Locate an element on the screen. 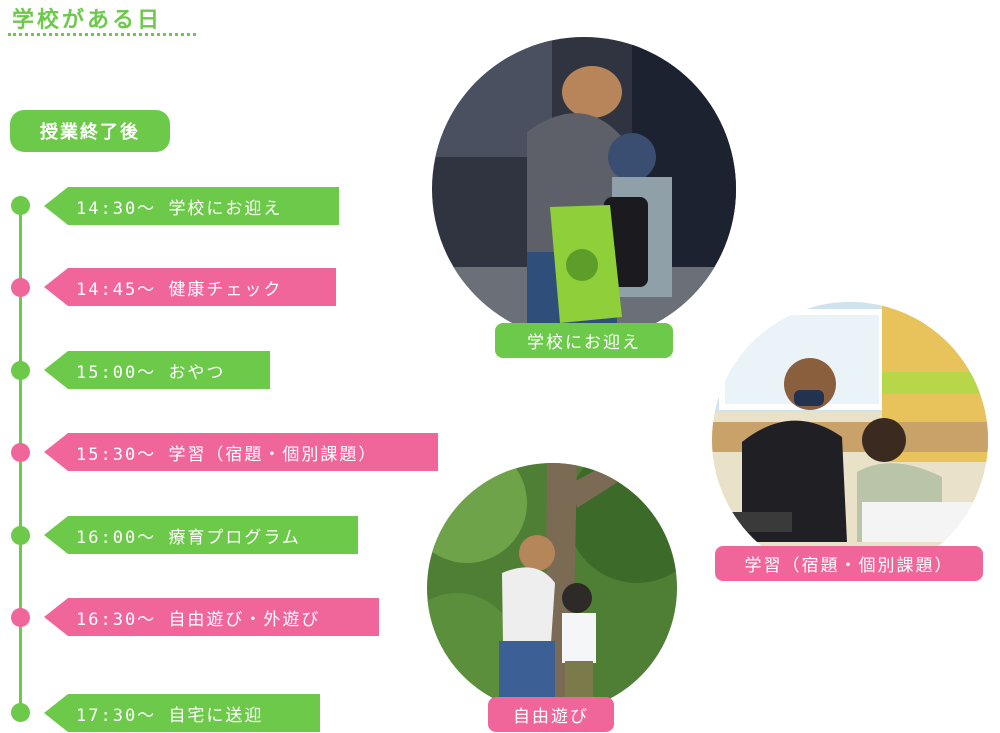  schedule-item: 17:30〜 自宅に送迎 is located at coordinates (182, 713).